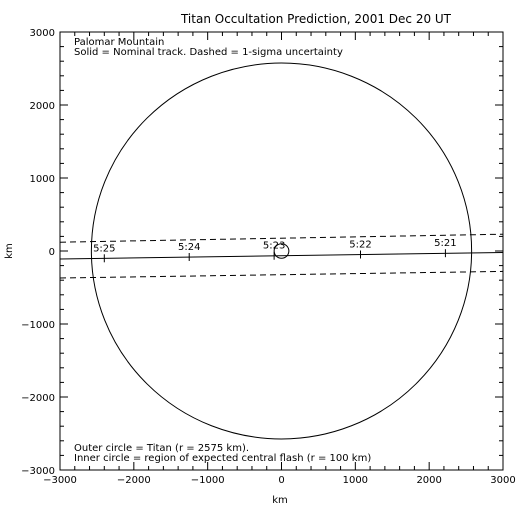  I want to click on y-tick-label: 0, so click(52, 252).